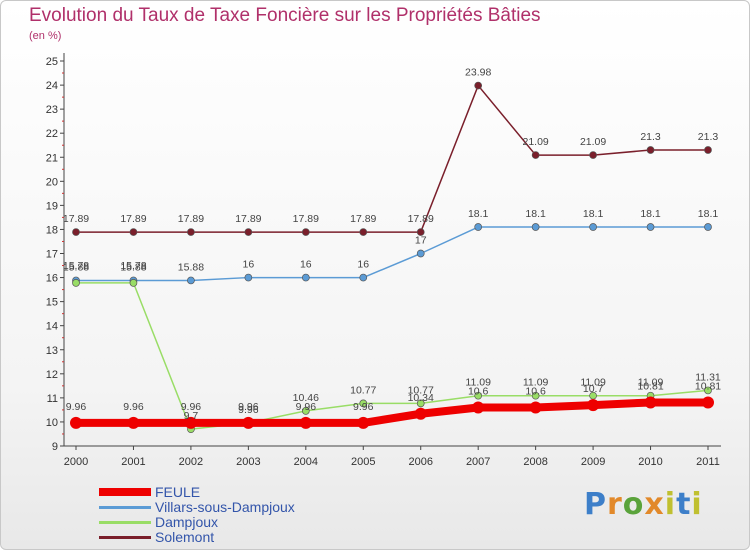 The height and width of the screenshot is (550, 750). What do you see at coordinates (708, 377) in the screenshot?
I see `data-label-dampjoux: 11.31` at bounding box center [708, 377].